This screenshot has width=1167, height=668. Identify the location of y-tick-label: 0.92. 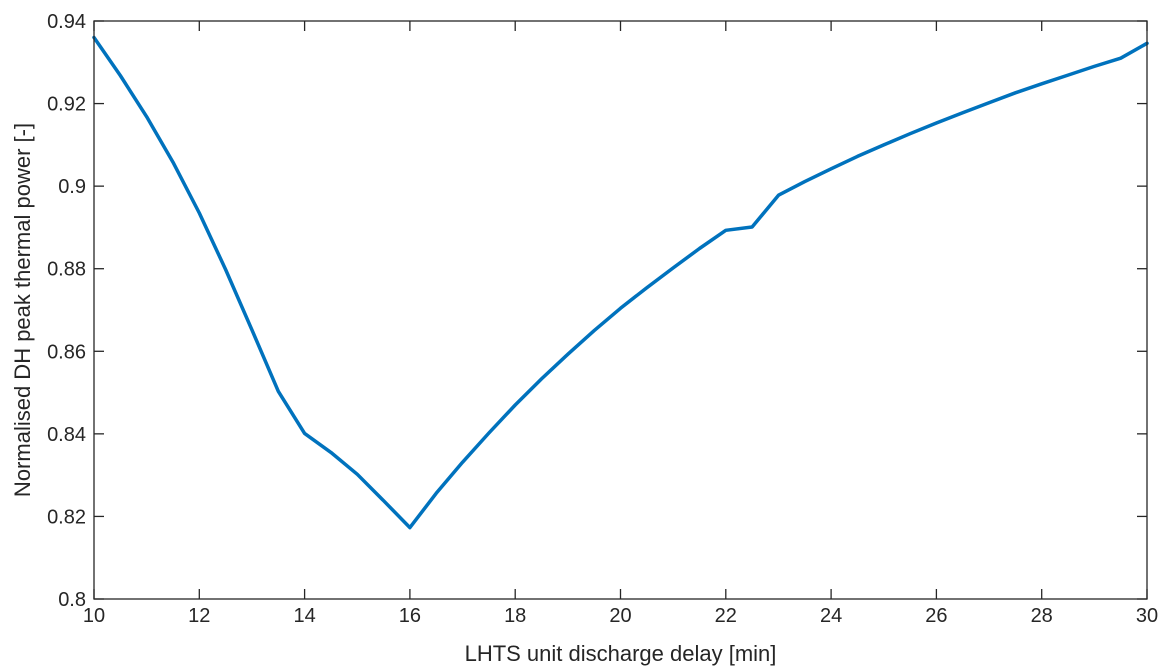
(66, 105).